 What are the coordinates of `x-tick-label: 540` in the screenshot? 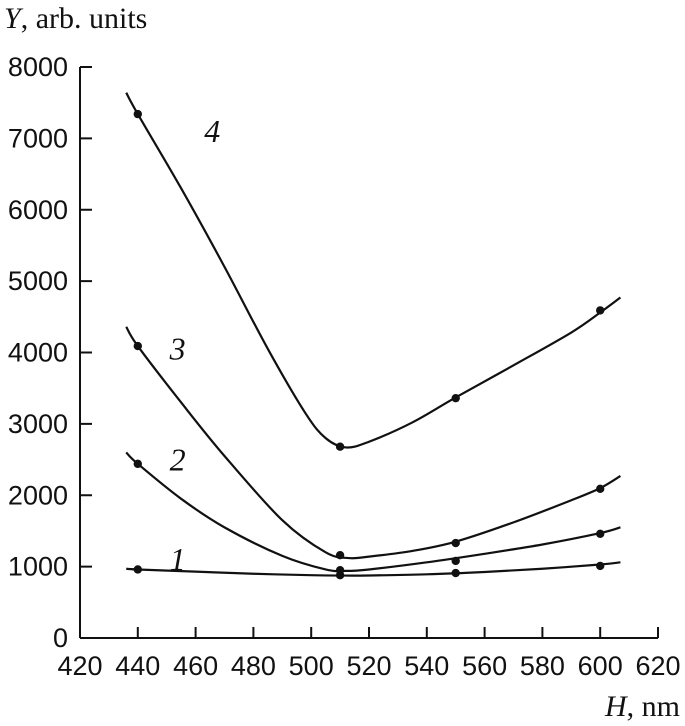 It's located at (426, 666).